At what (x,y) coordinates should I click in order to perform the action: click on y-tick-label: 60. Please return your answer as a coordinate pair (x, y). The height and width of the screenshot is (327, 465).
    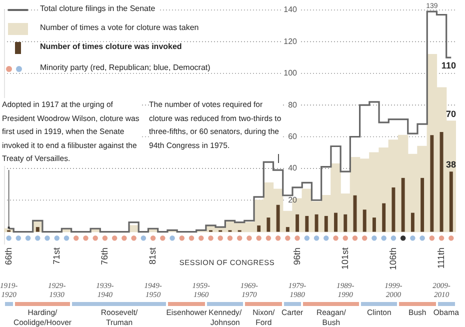
    Looking at the image, I should click on (293, 136).